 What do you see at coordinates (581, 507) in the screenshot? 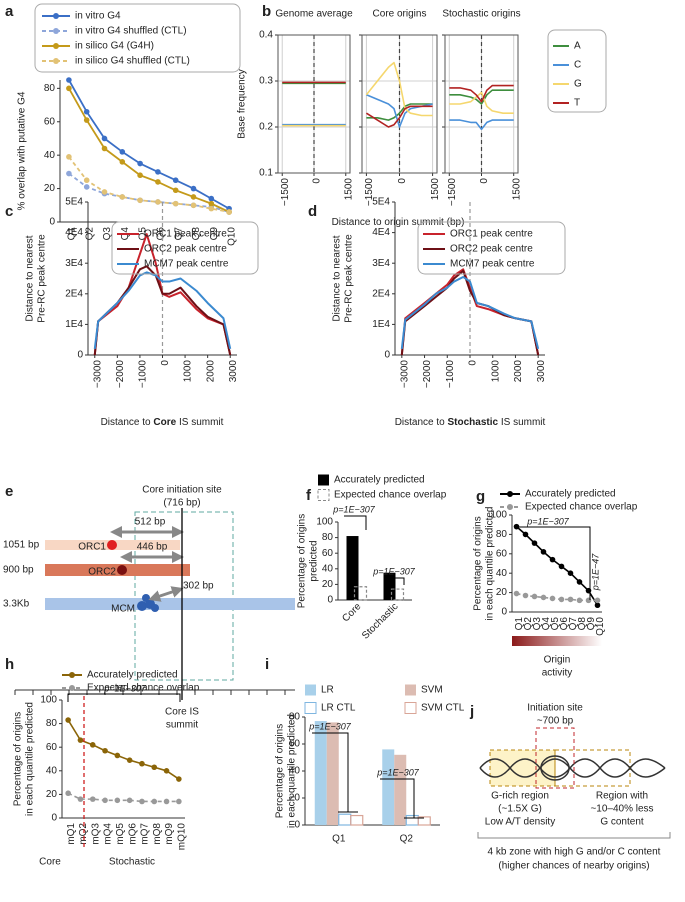
I see `legend-label: Expected chance overlap` at bounding box center [581, 507].